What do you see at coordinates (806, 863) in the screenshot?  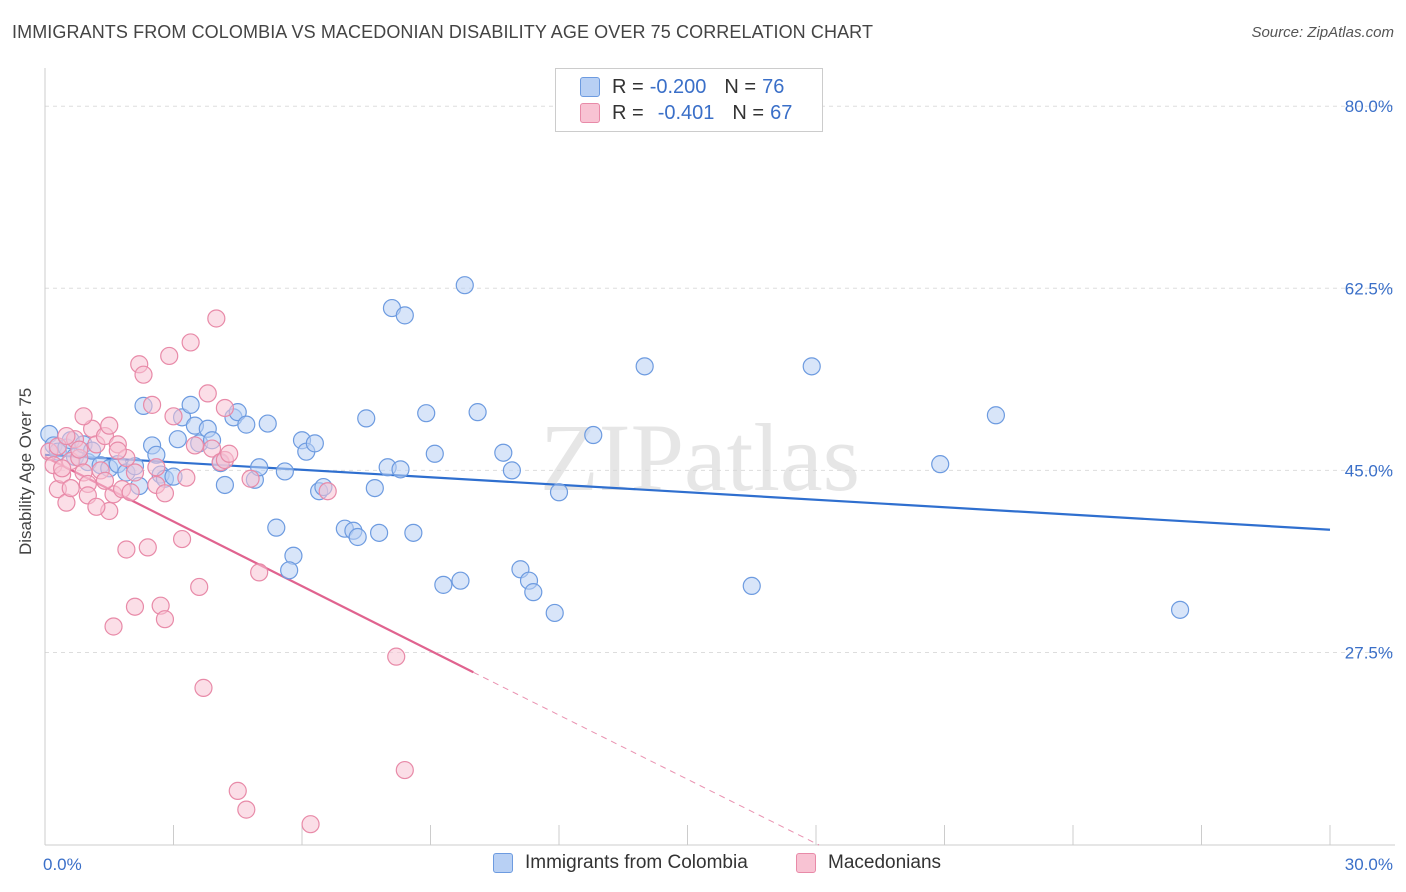 I see `series-swatch-pink` at bounding box center [806, 863].